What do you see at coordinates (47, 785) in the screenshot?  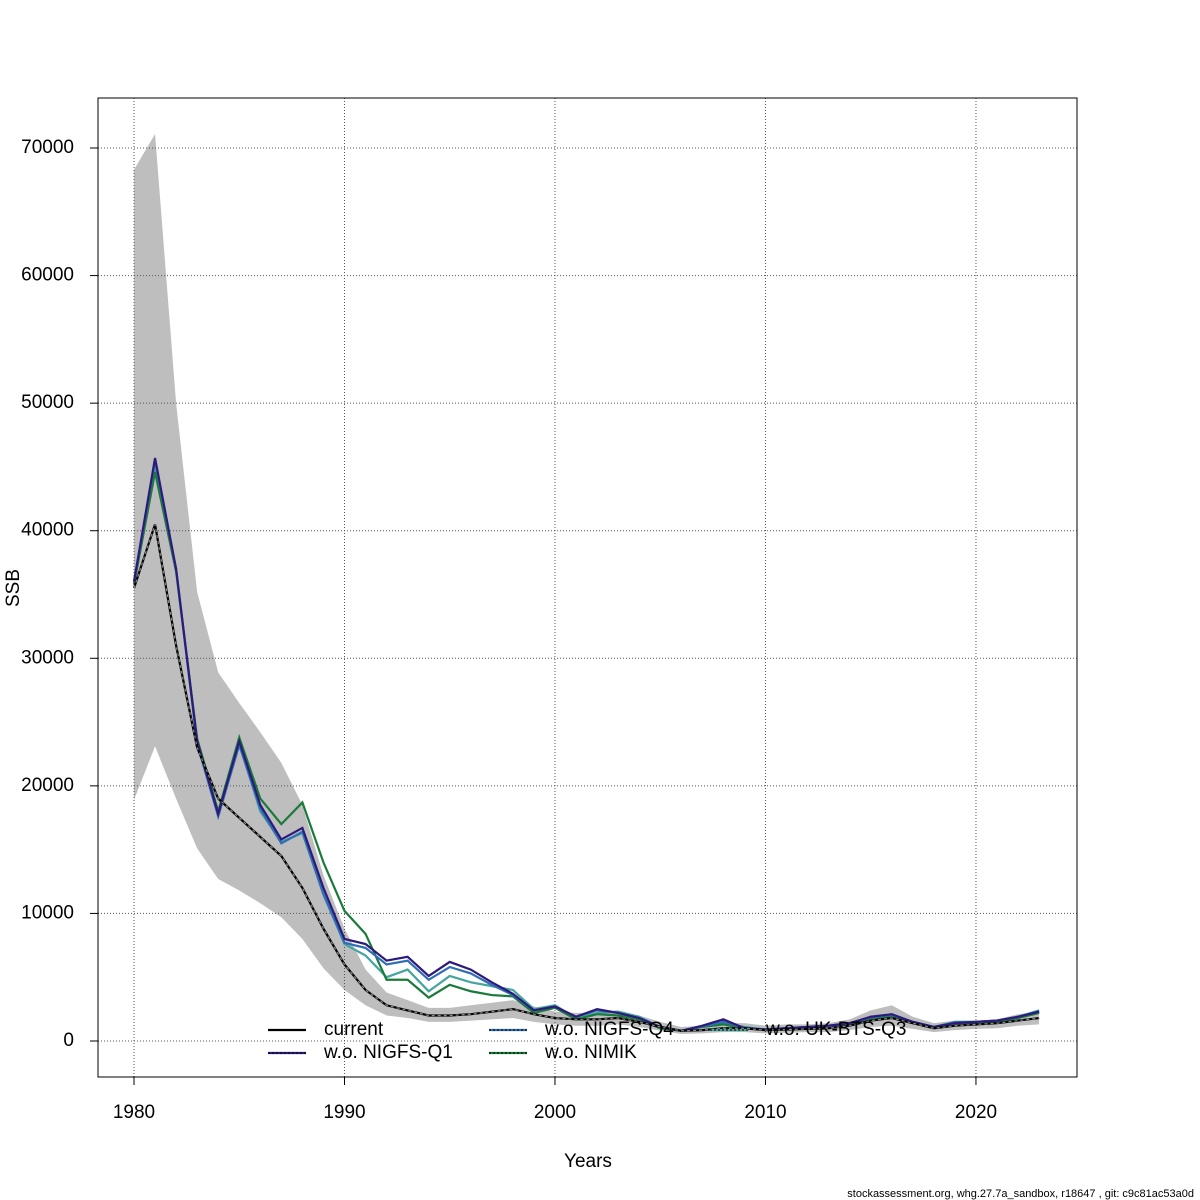 I see `y-tick-label: 20000` at bounding box center [47, 785].